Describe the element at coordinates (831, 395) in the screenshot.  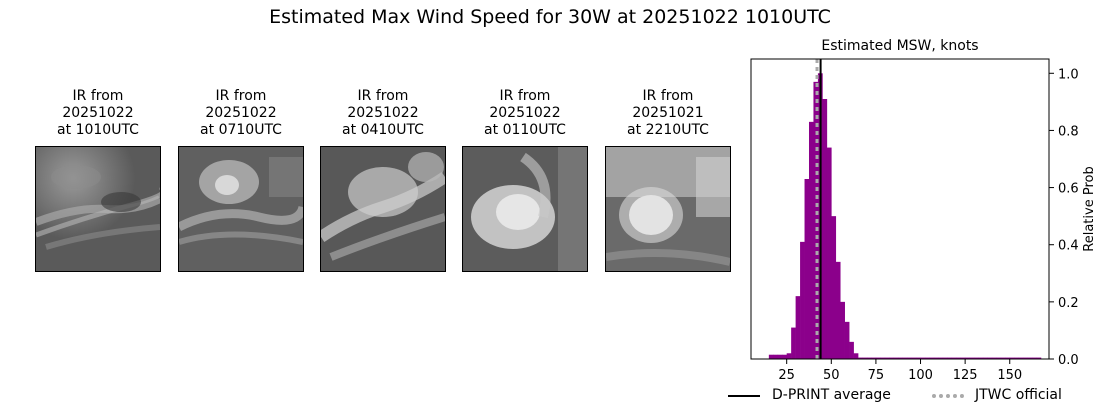
I see `legend-dprint-label: D-PRINT average` at that location.